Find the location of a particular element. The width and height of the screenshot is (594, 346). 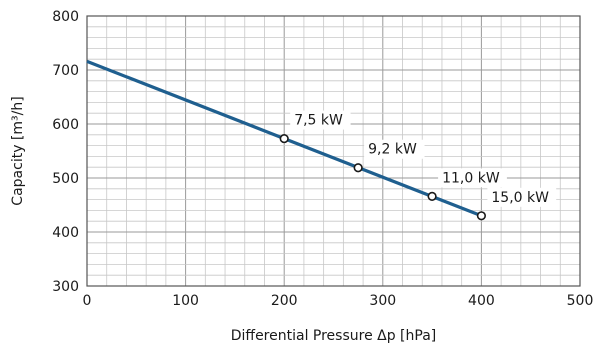

x-tick-label: 300 is located at coordinates (382, 301).